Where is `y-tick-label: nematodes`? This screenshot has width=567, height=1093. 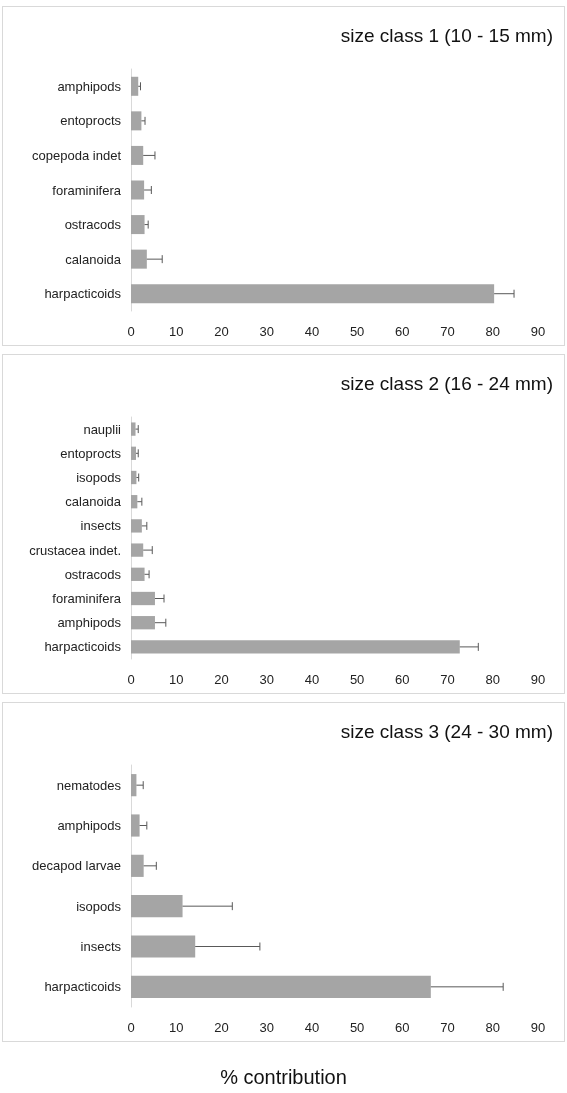
y-tick-label: nematodes is located at coordinates (89, 785).